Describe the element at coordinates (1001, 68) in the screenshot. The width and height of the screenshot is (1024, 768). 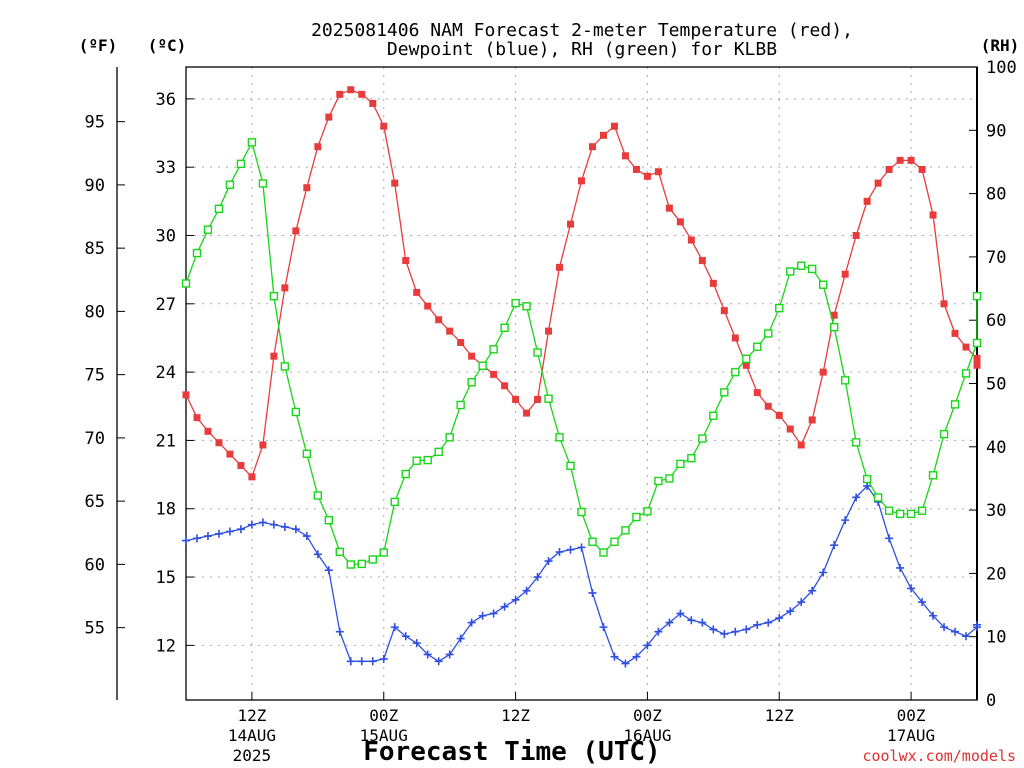
I see `rh-tick-label: 100` at that location.